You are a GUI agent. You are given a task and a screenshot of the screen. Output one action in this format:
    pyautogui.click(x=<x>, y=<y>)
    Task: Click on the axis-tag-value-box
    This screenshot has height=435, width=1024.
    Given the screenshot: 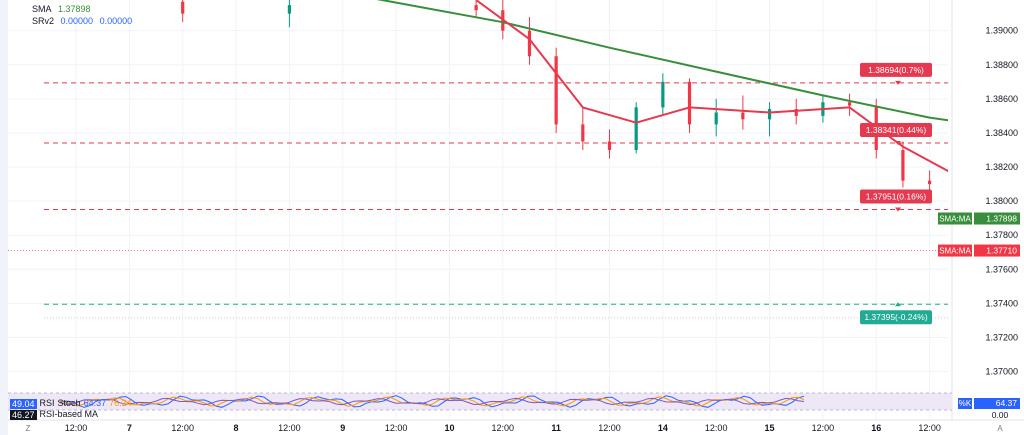 What is the action you would take?
    pyautogui.click(x=997, y=250)
    